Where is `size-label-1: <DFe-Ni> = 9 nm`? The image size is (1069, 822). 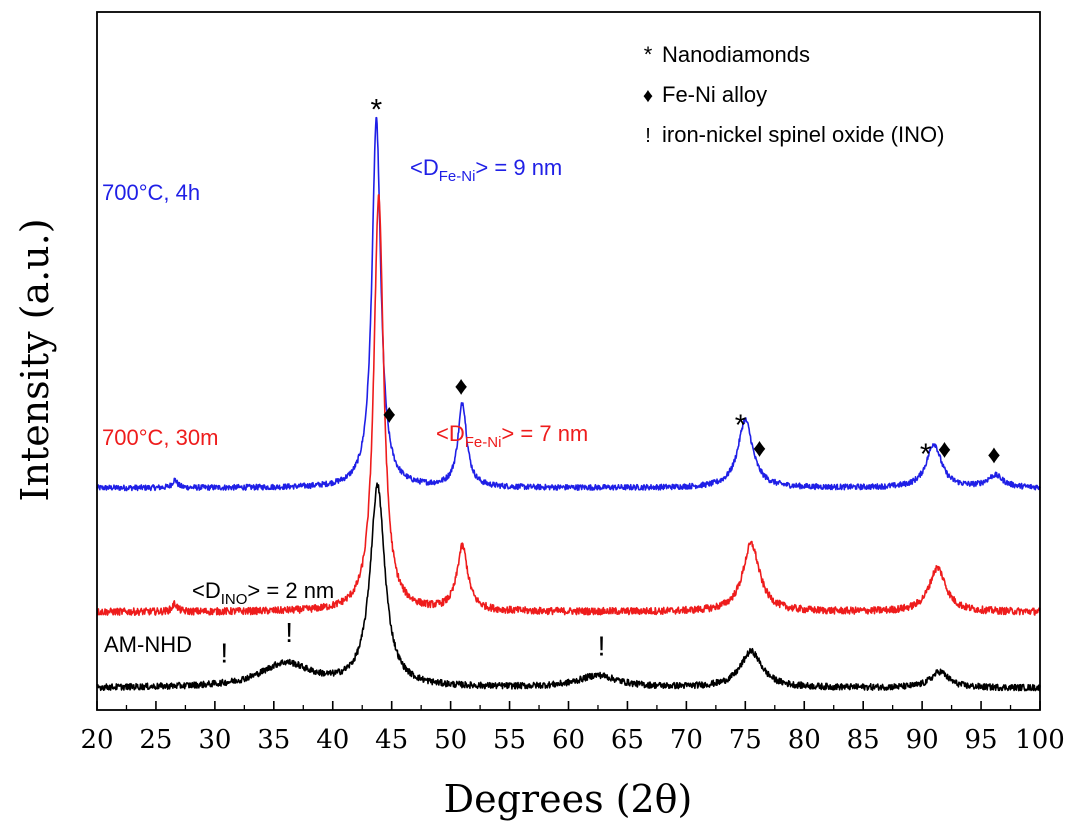
size-label-1: <DFe-Ni> = 9 nm is located at coordinates (486, 170).